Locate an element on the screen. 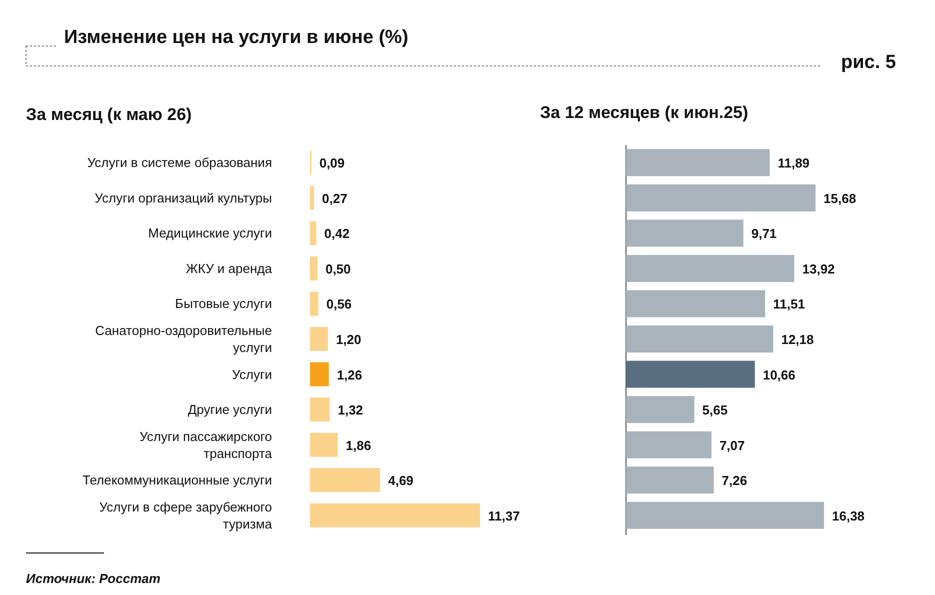 This screenshot has width=935, height=595. data-label: 11,89 is located at coordinates (794, 163).